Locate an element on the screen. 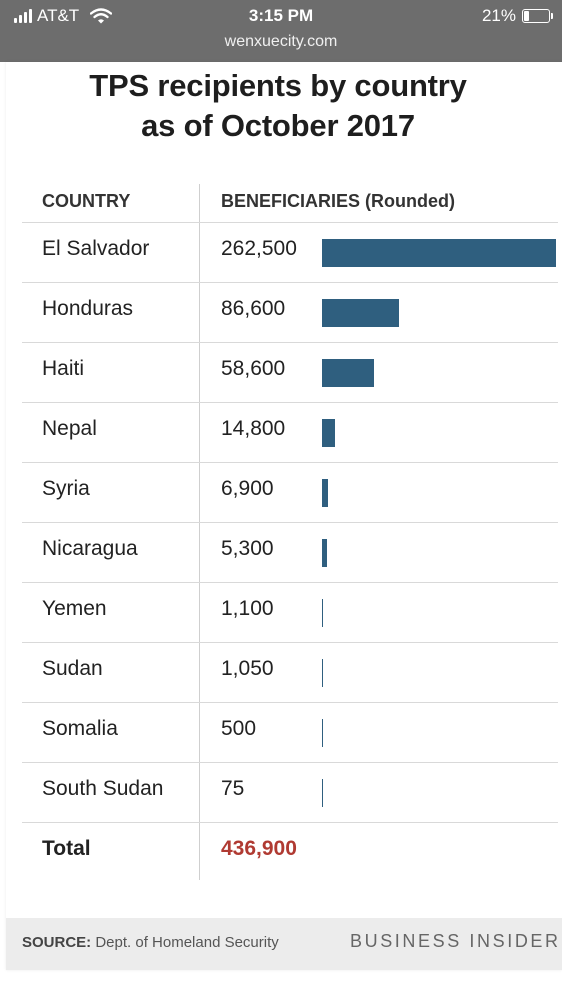 The height and width of the screenshot is (1000, 562). value-label: 75 is located at coordinates (233, 788).